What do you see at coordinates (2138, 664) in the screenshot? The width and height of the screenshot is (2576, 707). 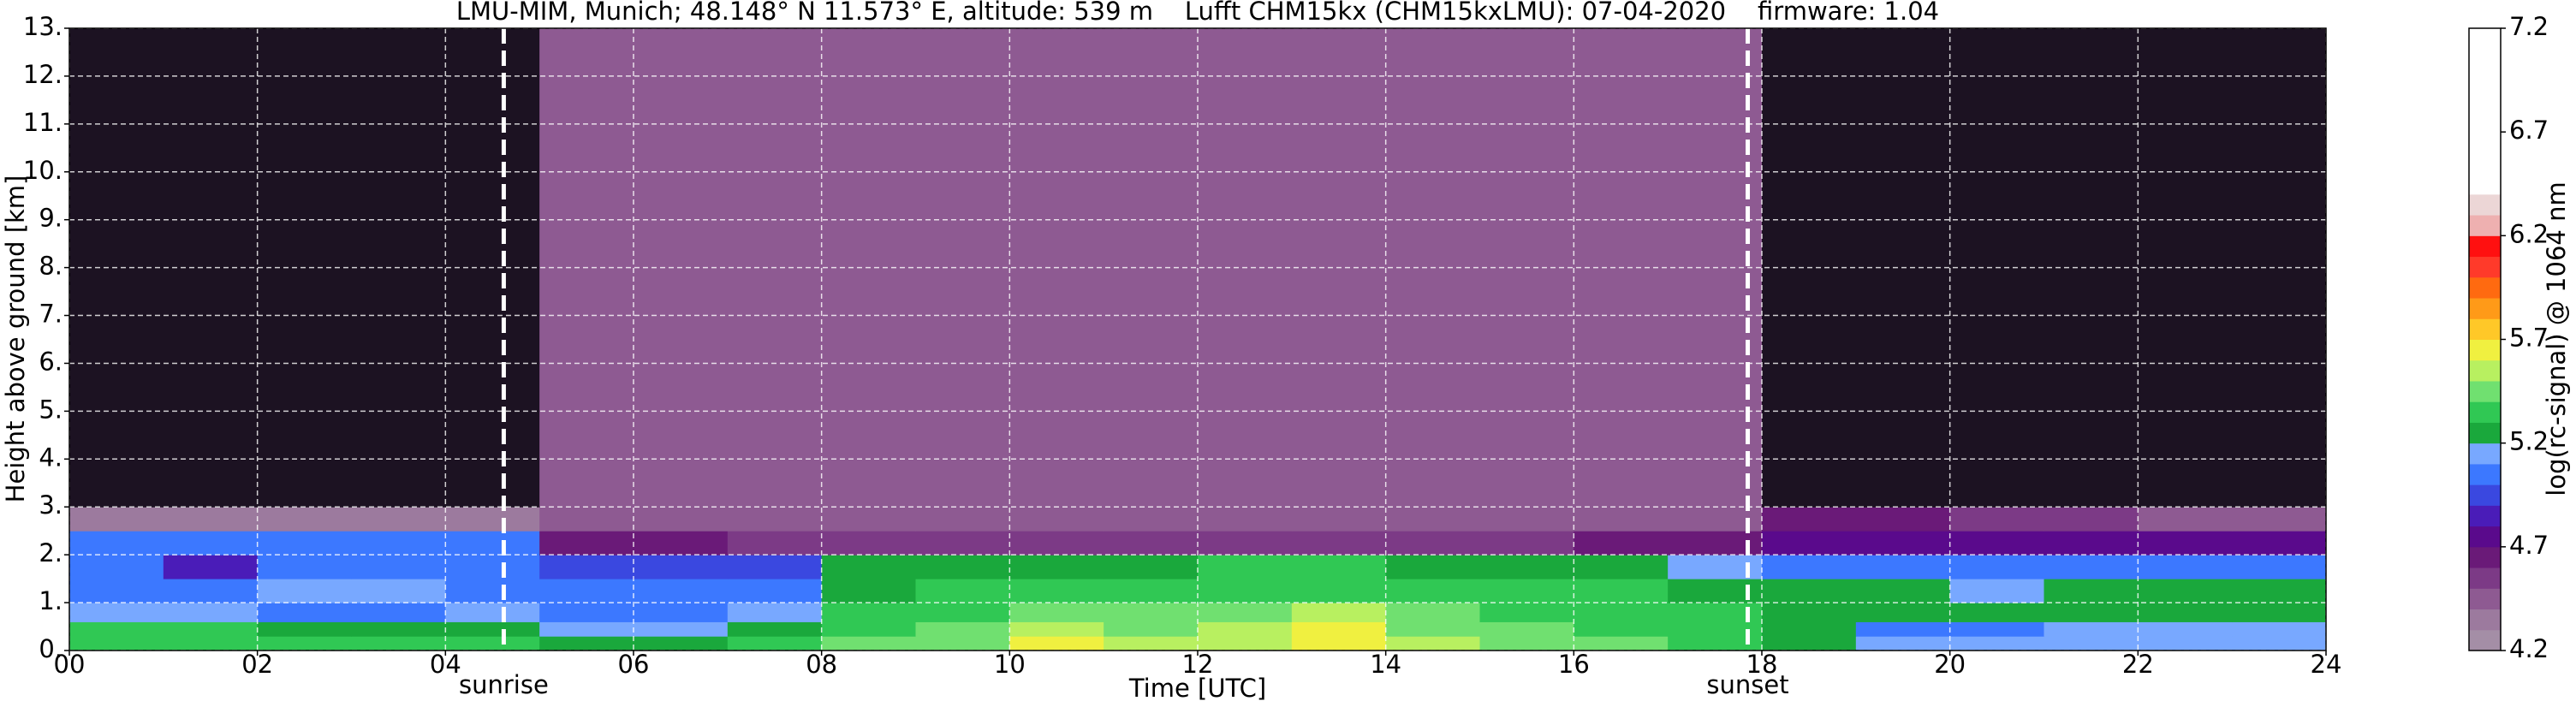 I see `x-tick-label: 22` at bounding box center [2138, 664].